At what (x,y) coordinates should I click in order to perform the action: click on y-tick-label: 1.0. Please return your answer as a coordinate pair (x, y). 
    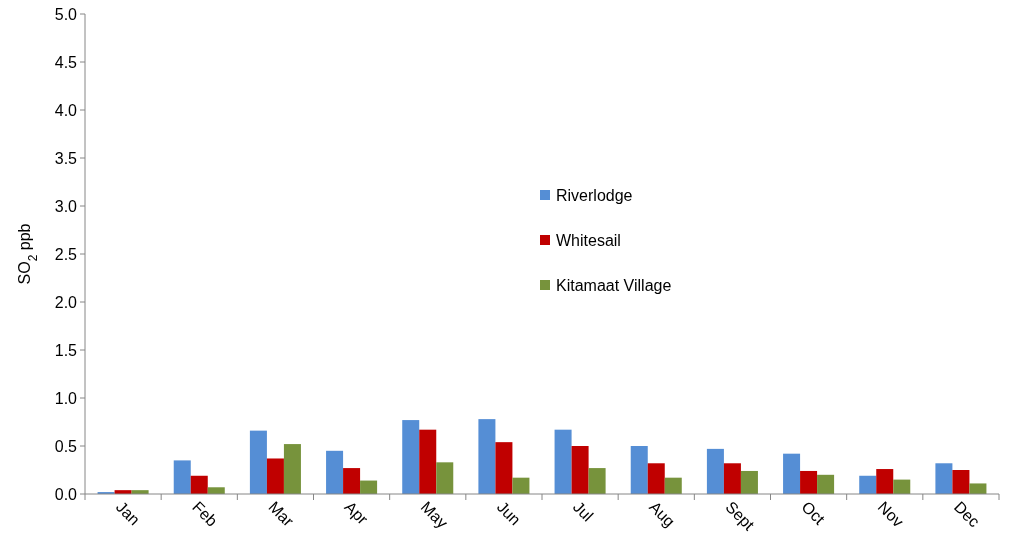
    Looking at the image, I should click on (66, 398).